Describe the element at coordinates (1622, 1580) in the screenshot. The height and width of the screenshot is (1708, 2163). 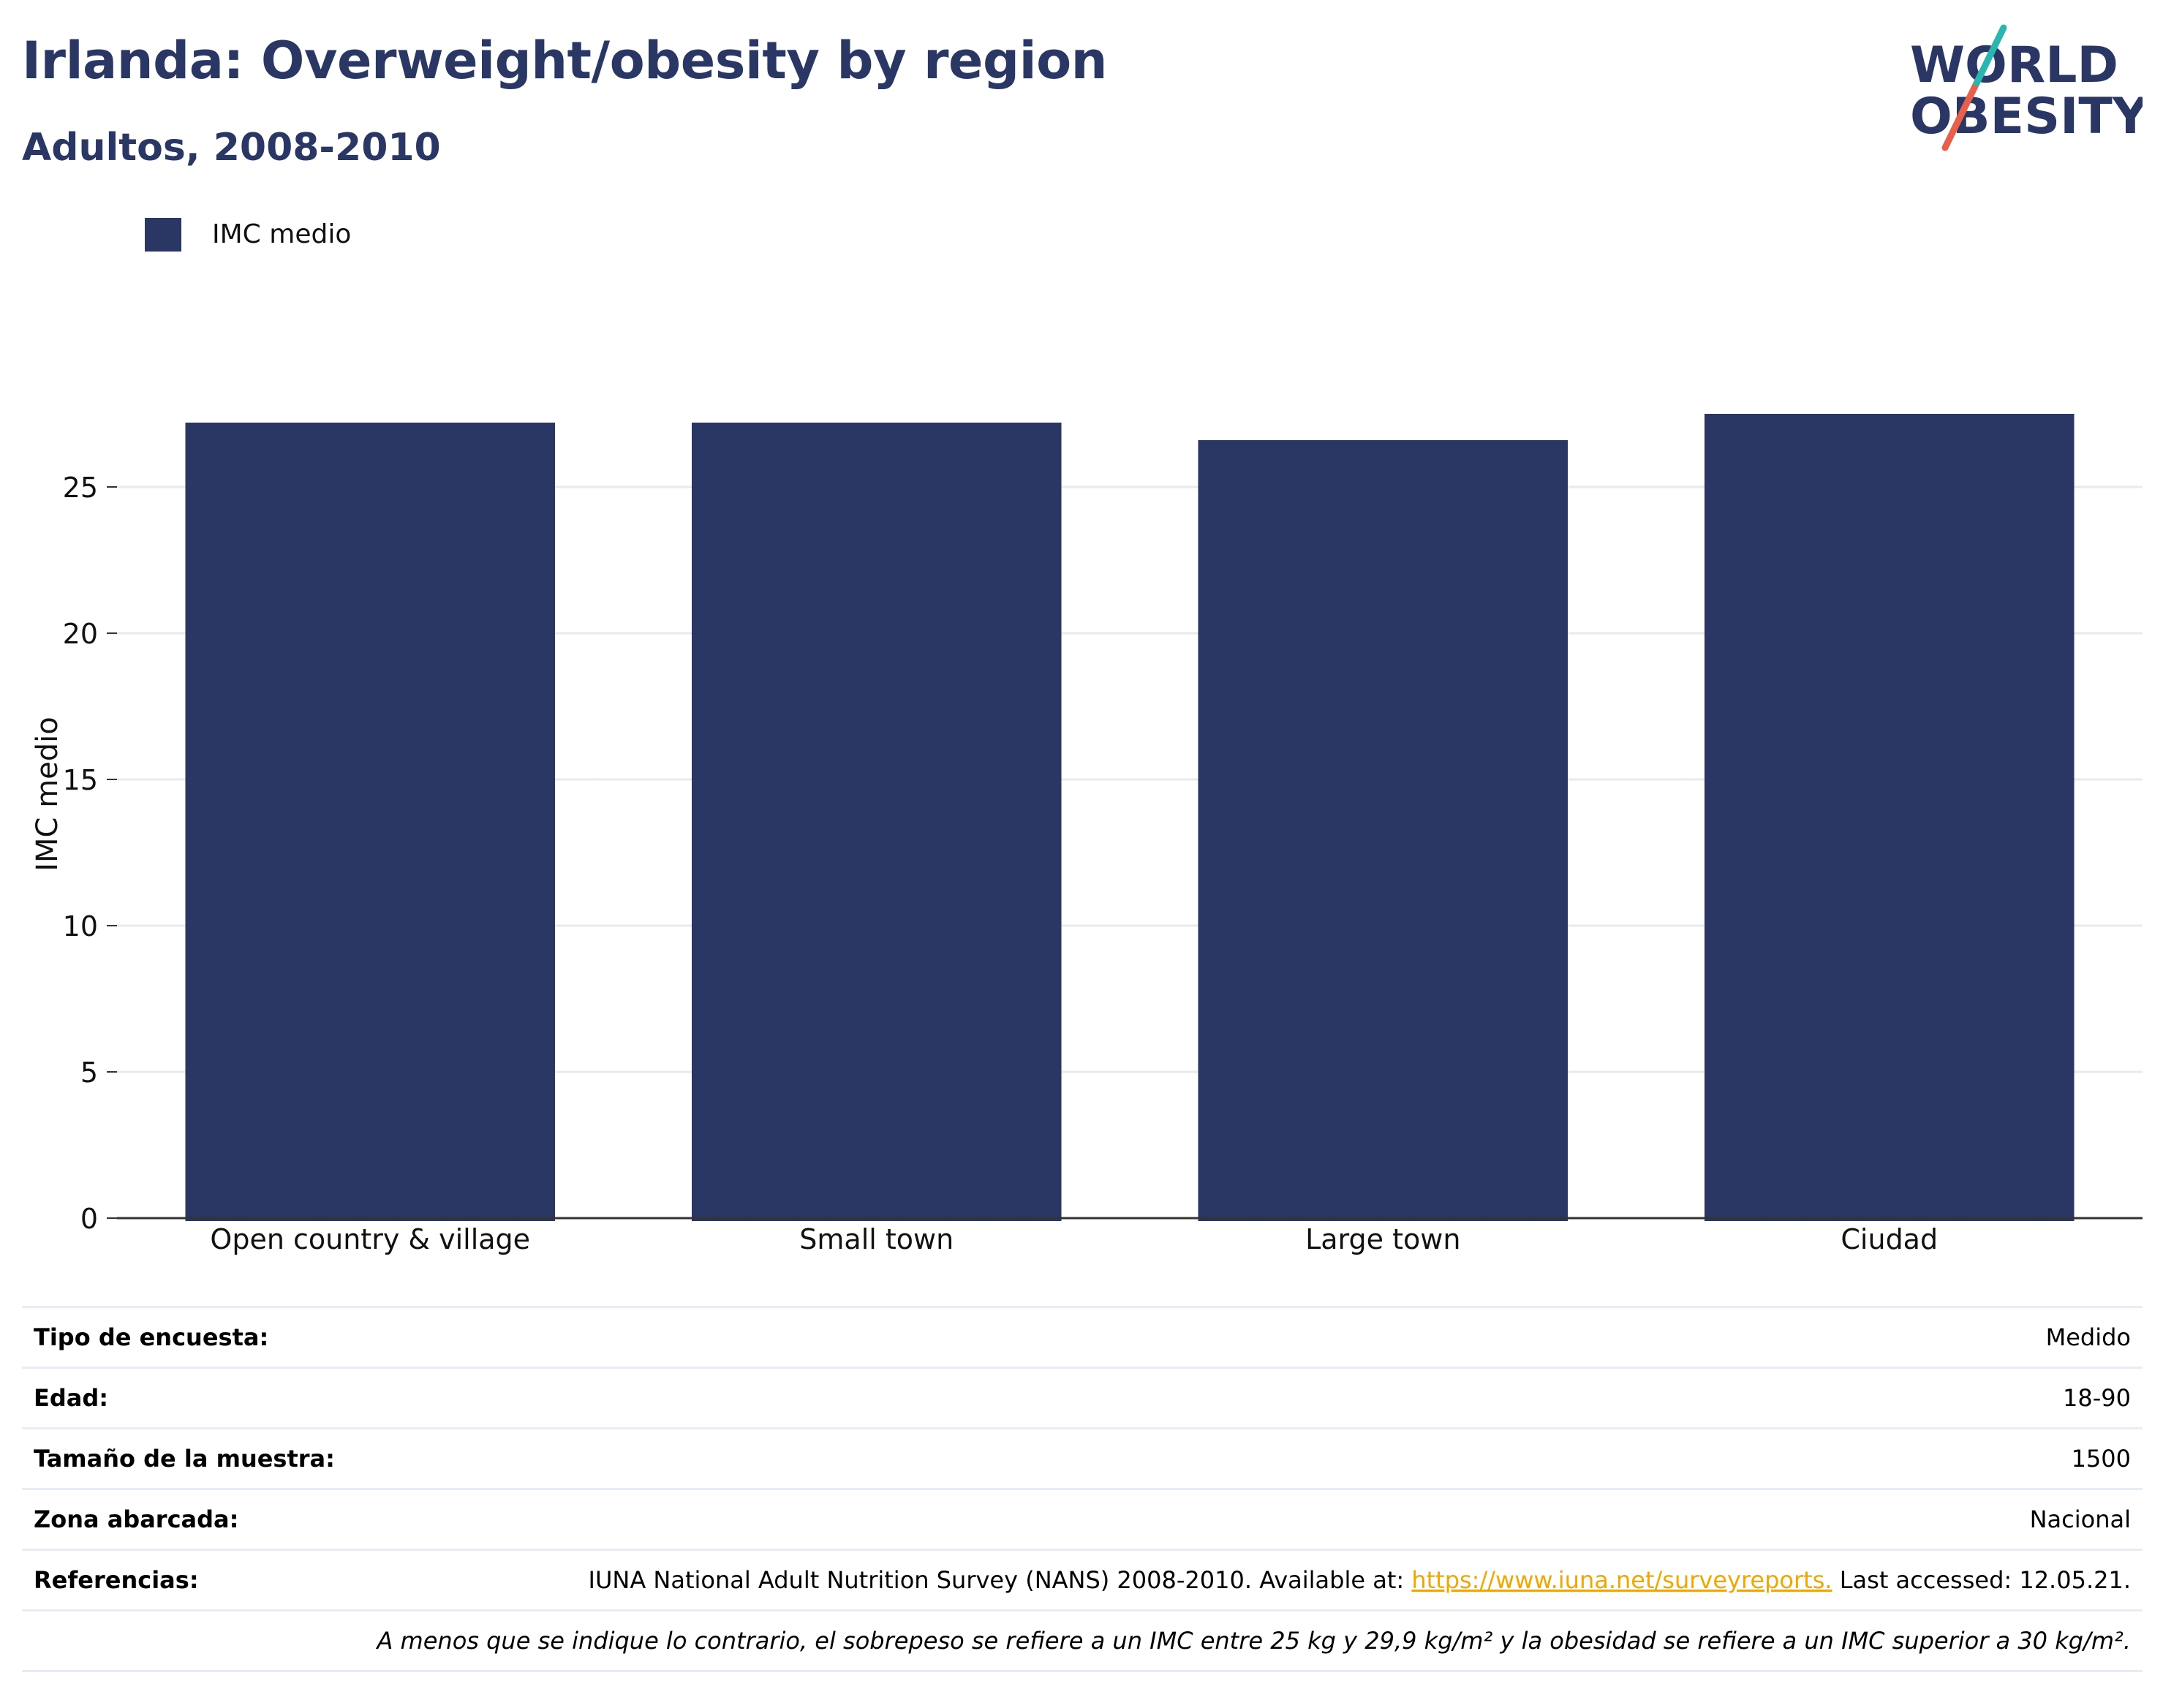
I see `references-link: https://www.iuna.net/surveyreports.` at that location.